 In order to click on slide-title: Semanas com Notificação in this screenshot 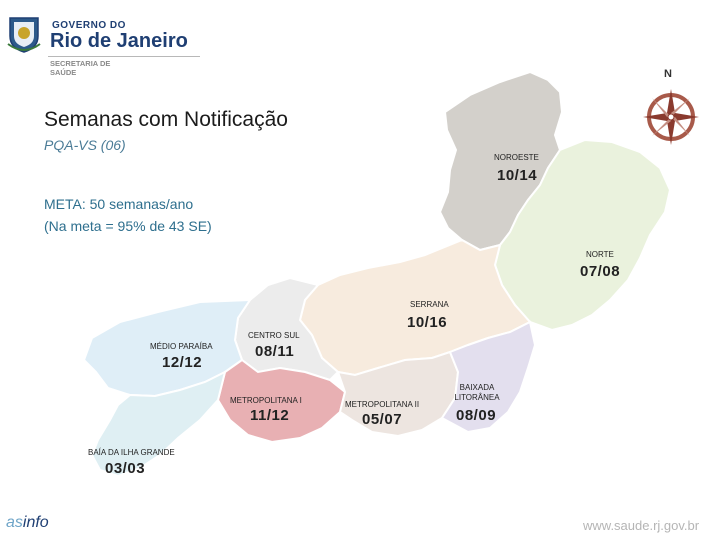, I will do `click(166, 119)`.